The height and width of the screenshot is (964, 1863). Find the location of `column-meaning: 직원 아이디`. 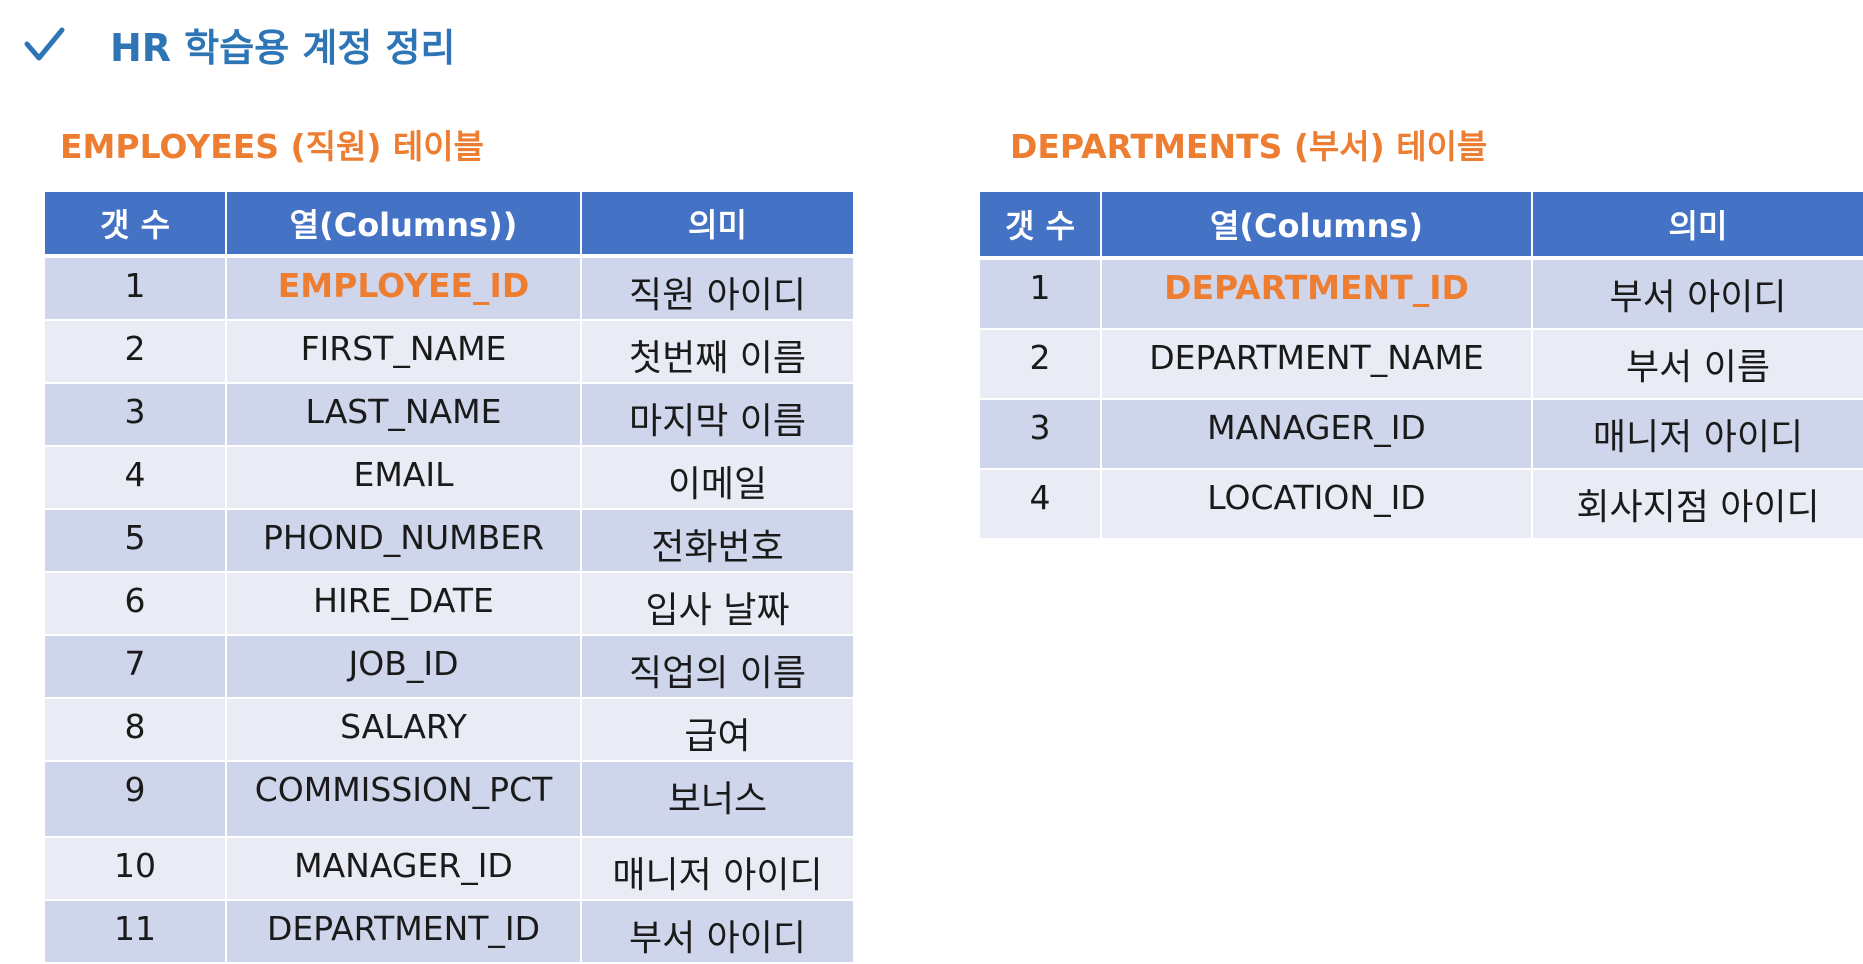

column-meaning: 직원 아이디 is located at coordinates (717, 289).